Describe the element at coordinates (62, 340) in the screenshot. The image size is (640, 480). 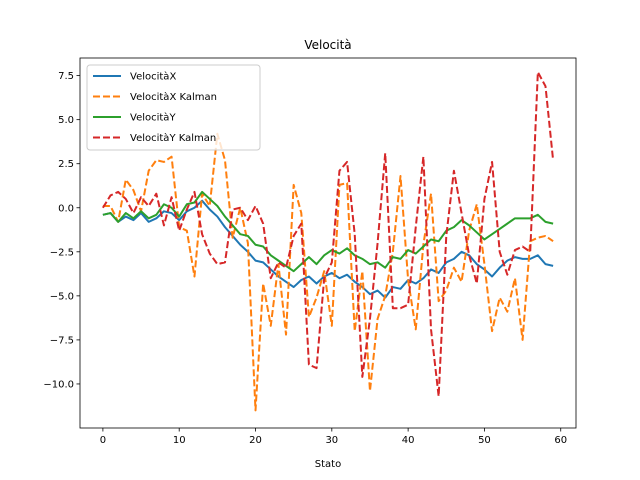
I see `y-tick-label: −7.5` at that location.